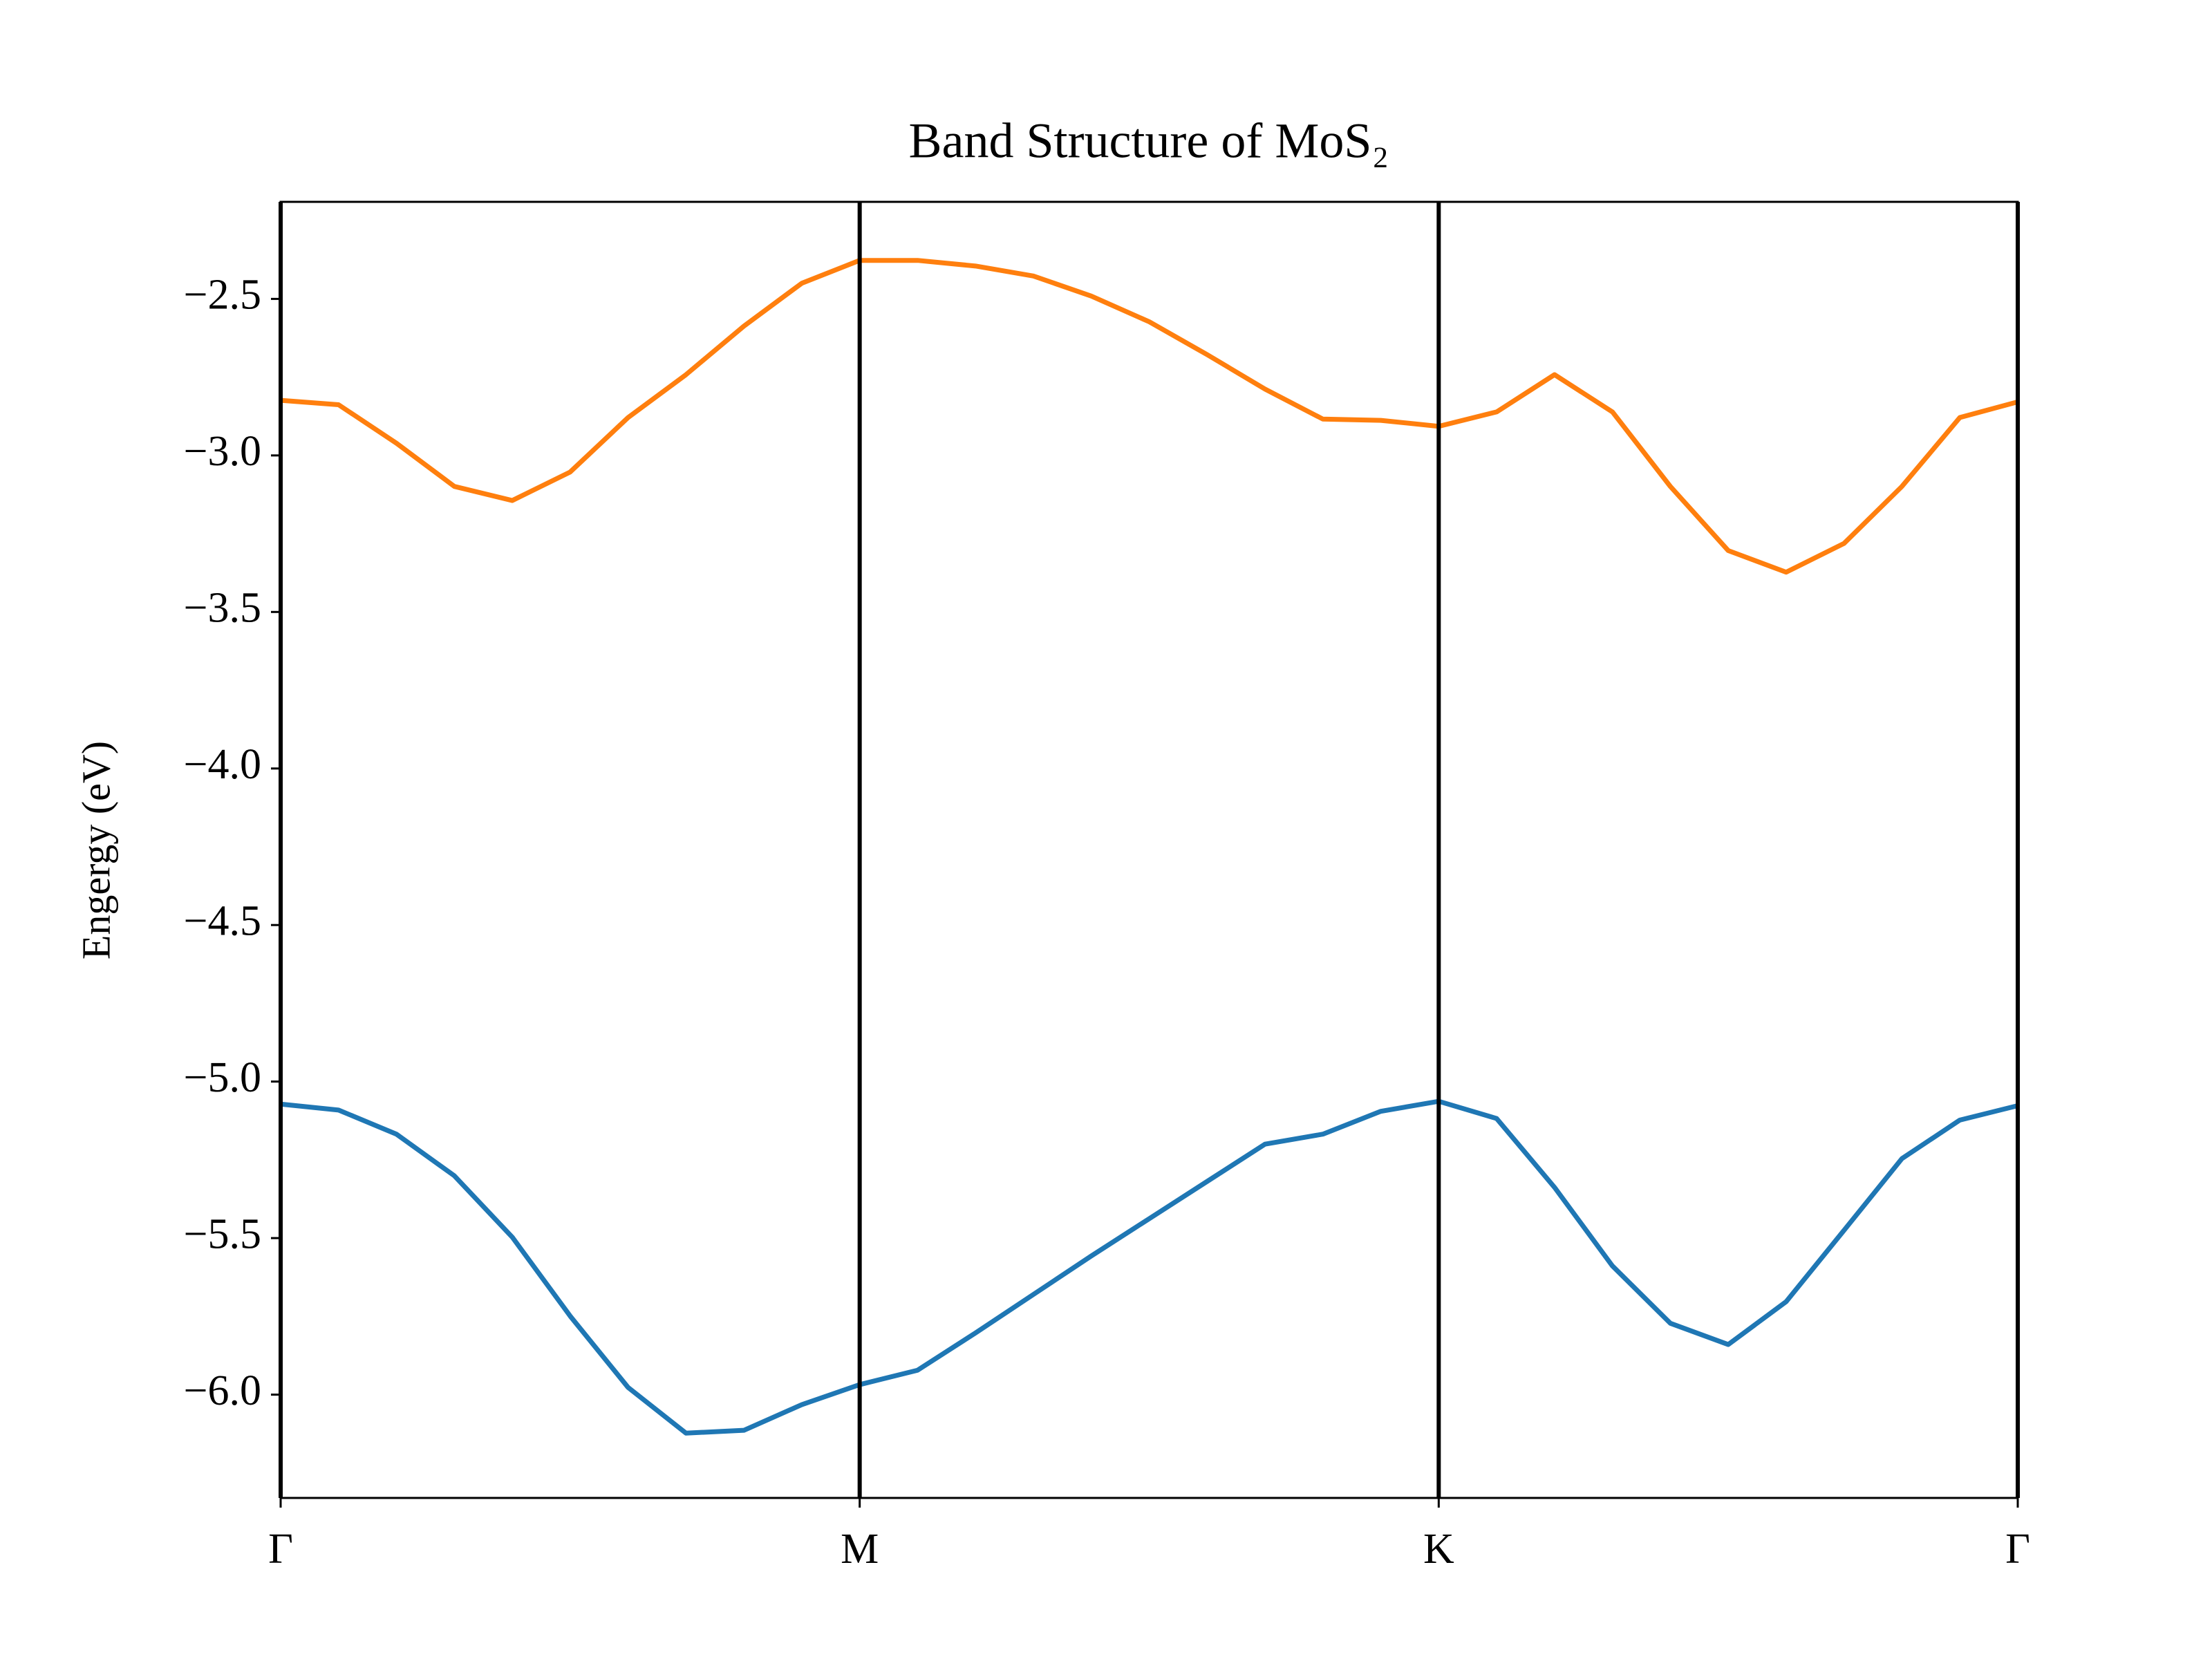 The height and width of the screenshot is (1659, 2212). What do you see at coordinates (95, 850) in the screenshot?
I see `y-axis-label: Engergy (eV)` at bounding box center [95, 850].